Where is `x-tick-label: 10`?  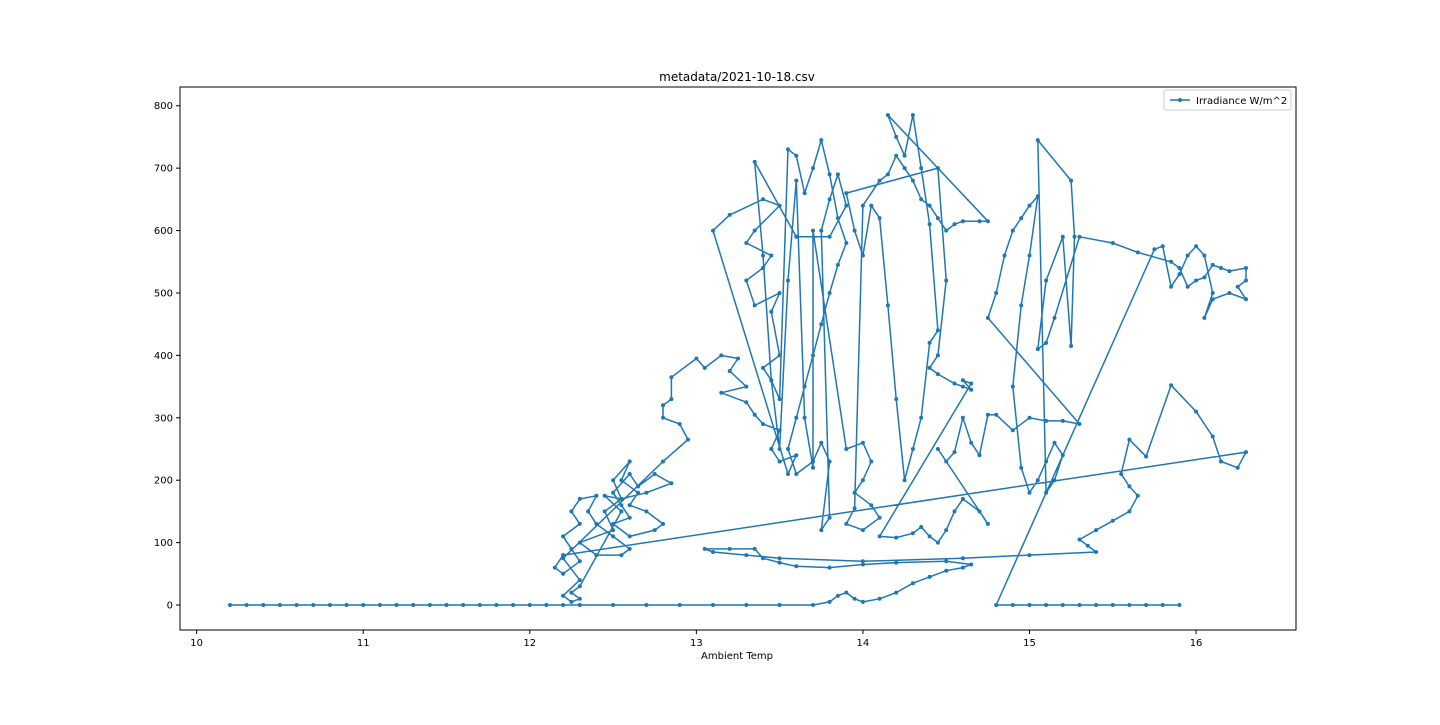
x-tick-label: 10 is located at coordinates (196, 643).